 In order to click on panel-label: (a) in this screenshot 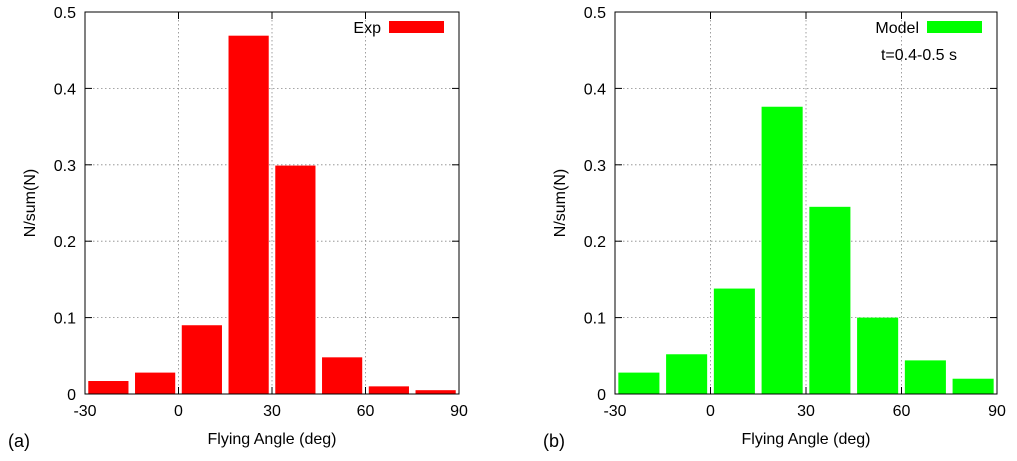, I will do `click(19, 441)`.